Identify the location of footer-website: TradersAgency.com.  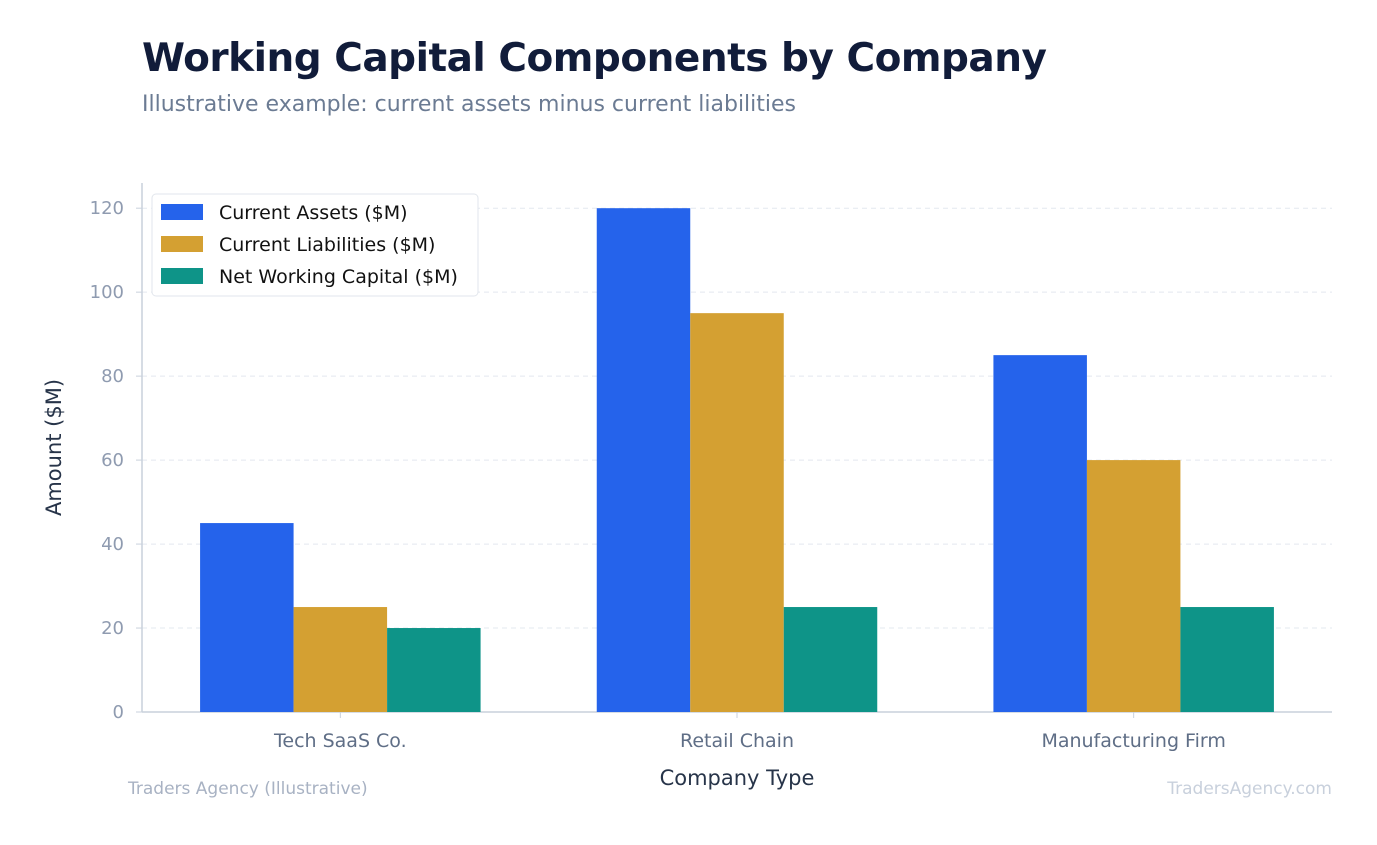
(1249, 789).